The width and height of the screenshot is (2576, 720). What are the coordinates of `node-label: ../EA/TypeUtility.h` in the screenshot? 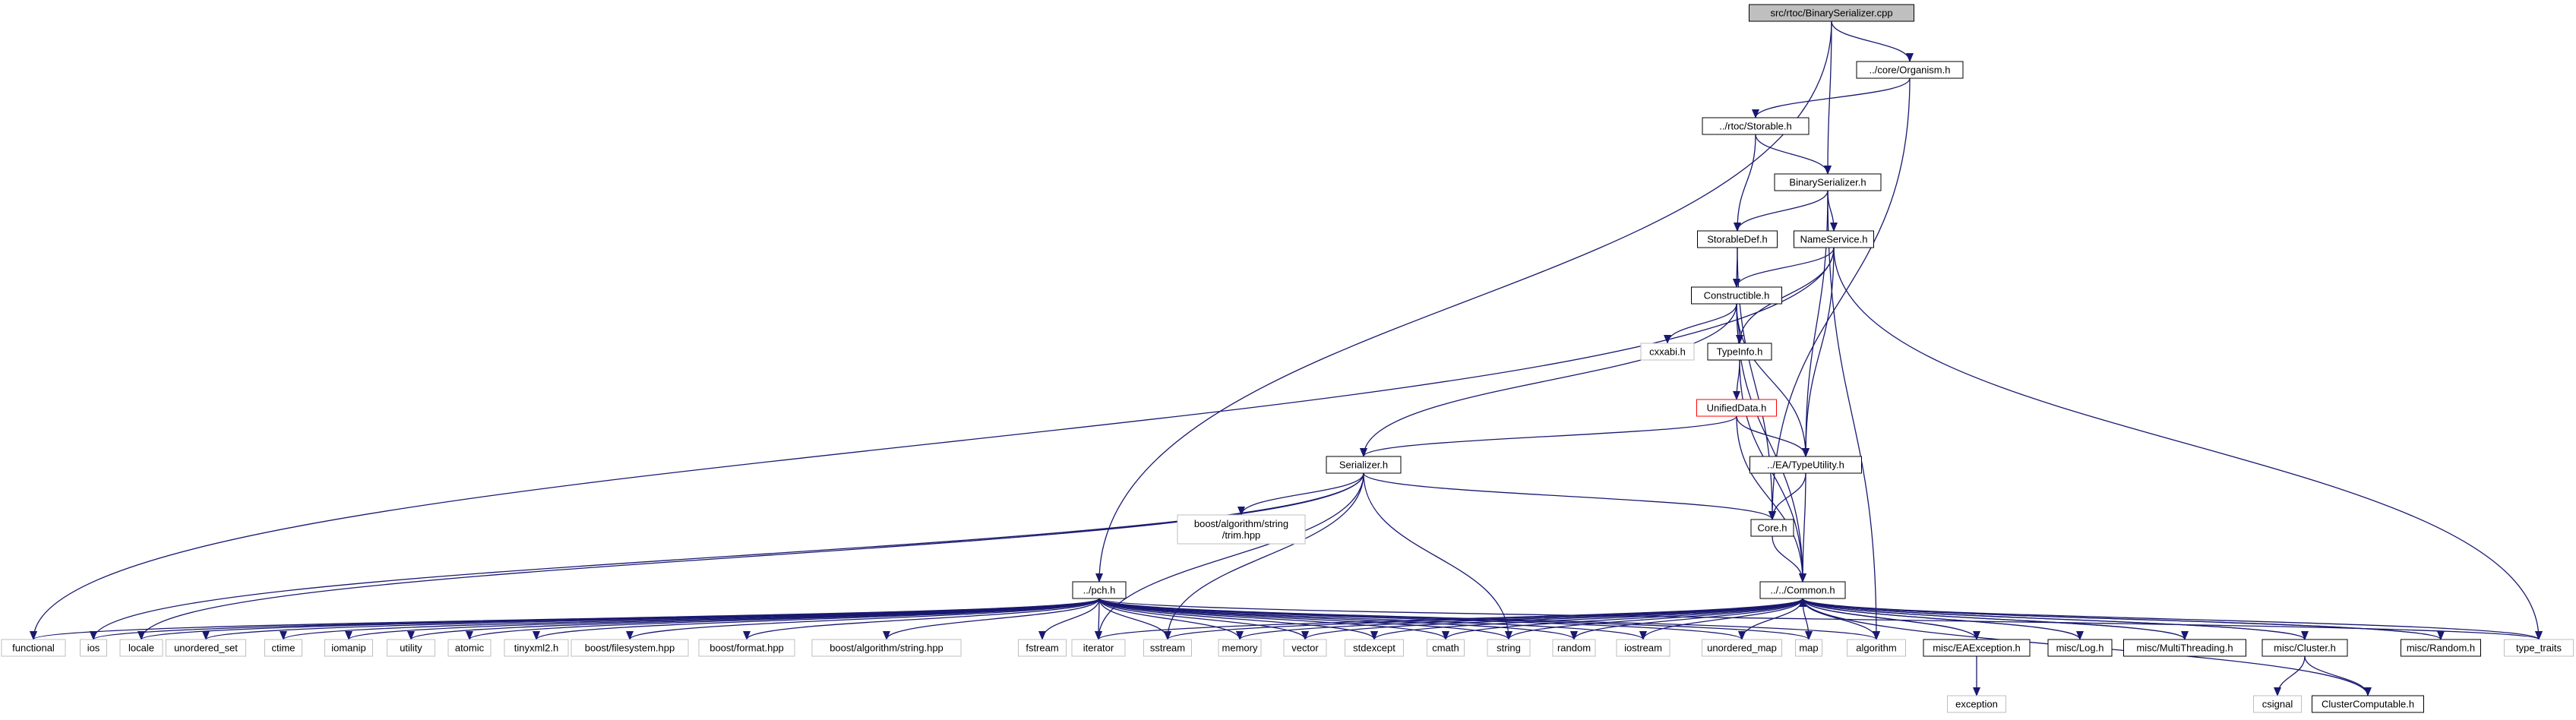 It's located at (1805, 465).